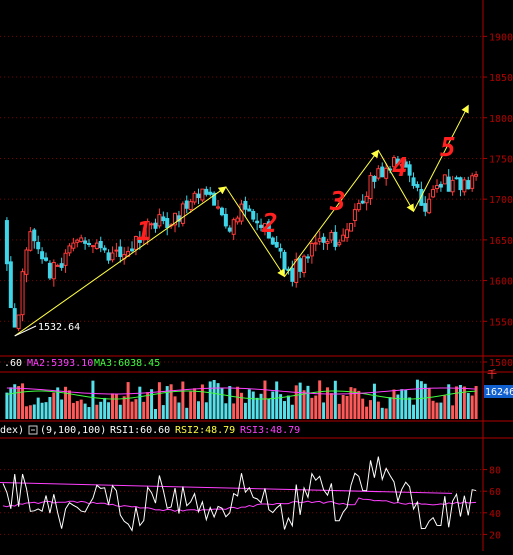  Describe the element at coordinates (498, 391) in the screenshot. I see `volume-current-box` at that location.